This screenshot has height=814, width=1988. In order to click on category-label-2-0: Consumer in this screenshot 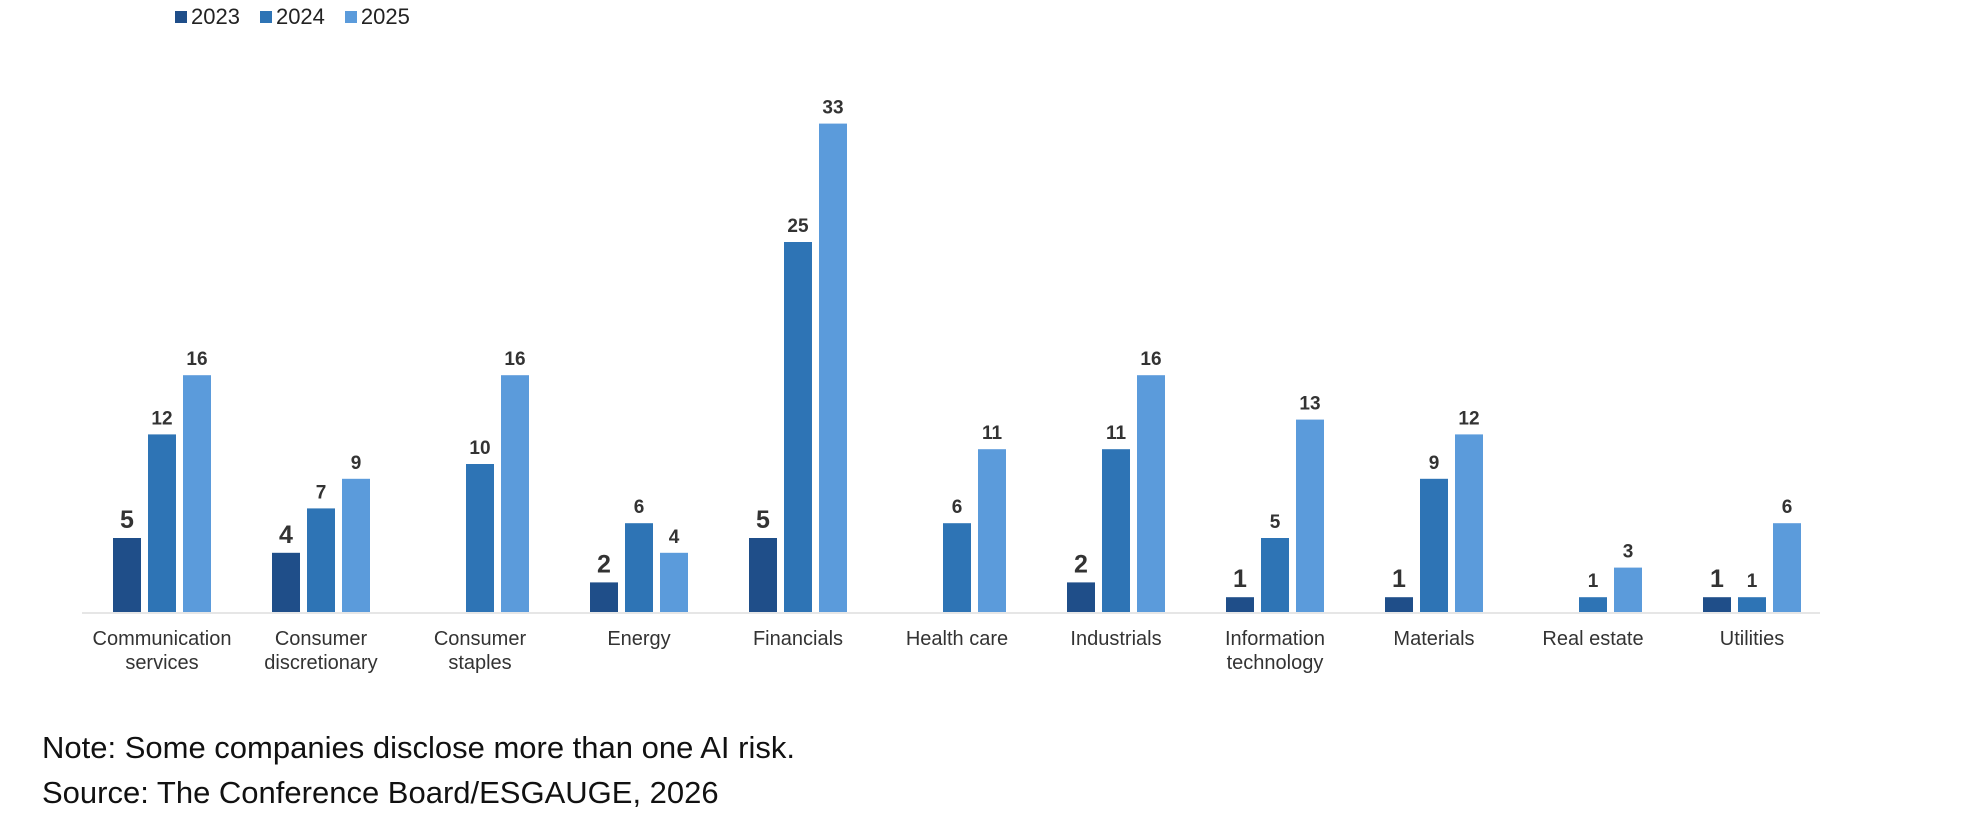, I will do `click(480, 639)`.